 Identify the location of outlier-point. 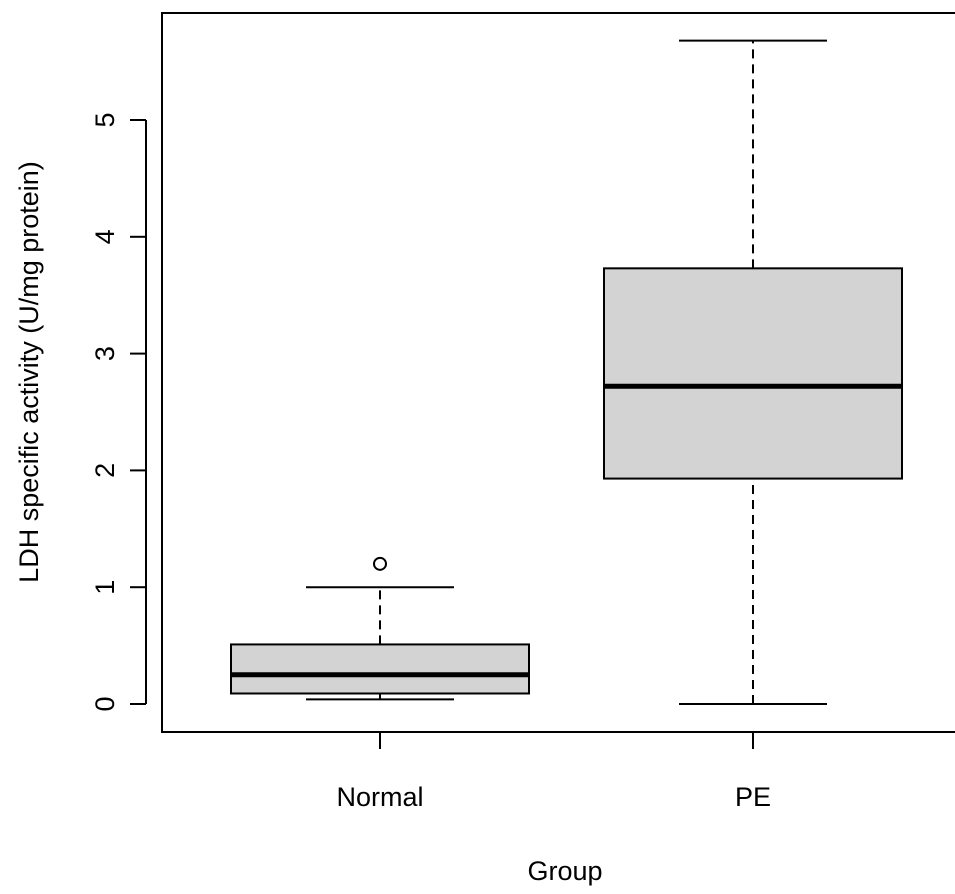
(380, 563).